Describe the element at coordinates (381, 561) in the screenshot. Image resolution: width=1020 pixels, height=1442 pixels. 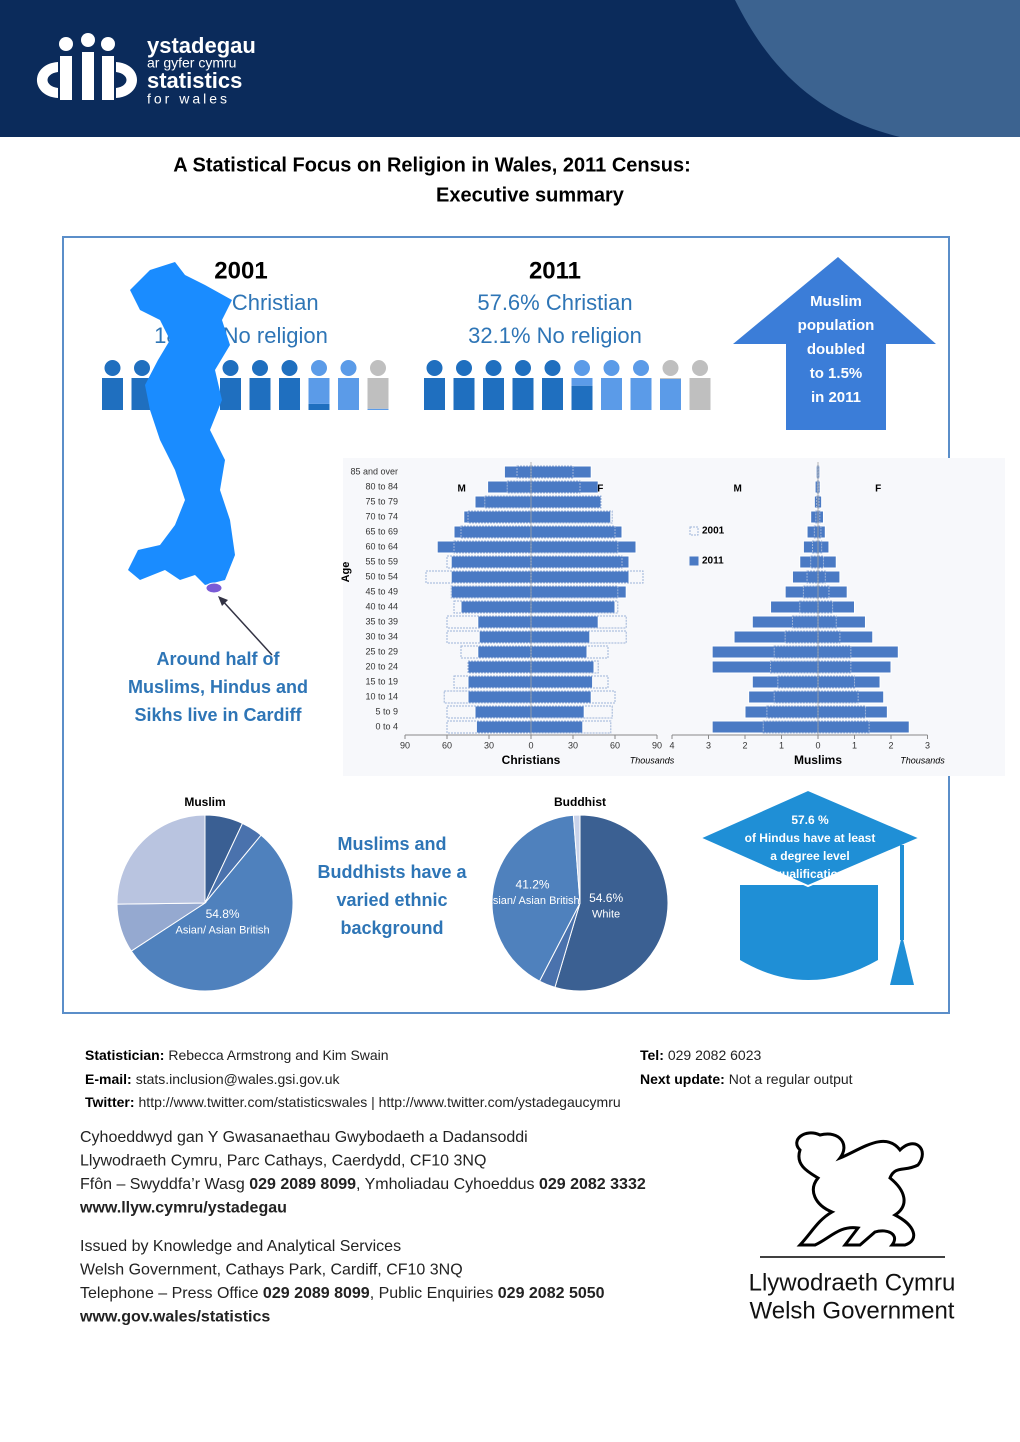
I see `age-label: 55 to 59` at that location.